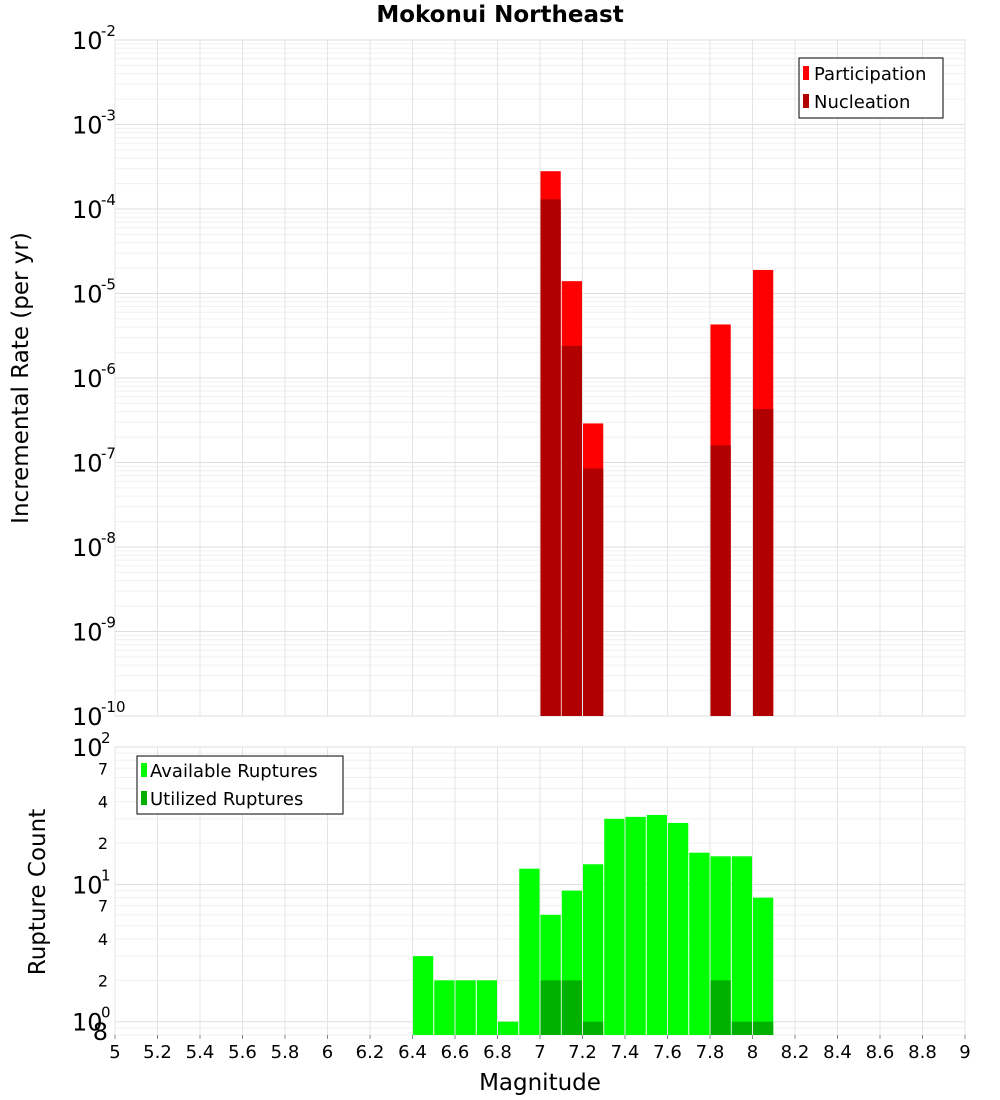  What do you see at coordinates (285, 1052) in the screenshot?
I see `x-tick-label: 5.8` at bounding box center [285, 1052].